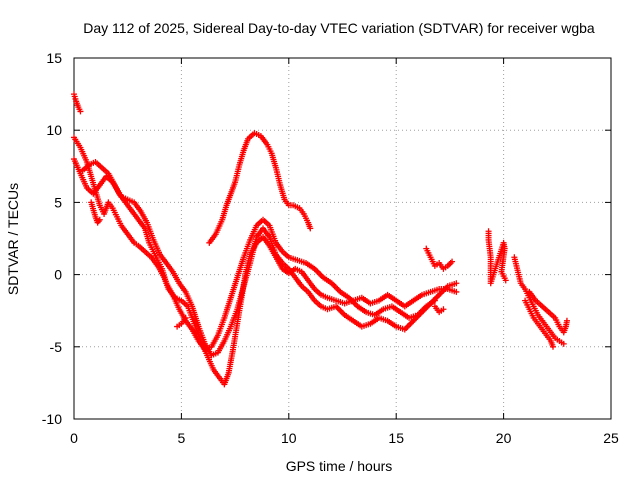  I want to click on y-tick-labels: -10 -5 0 5 10 15, so click(52, 238).